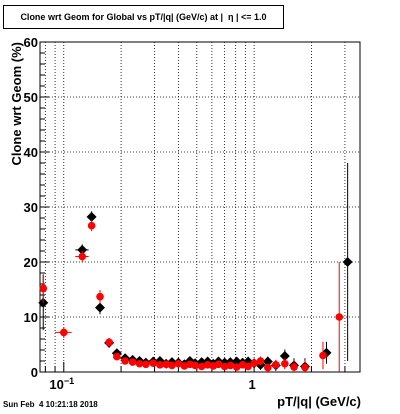 This screenshot has width=400, height=414. What do you see at coordinates (31, 207) in the screenshot?
I see `y-tick-label: 30` at bounding box center [31, 207].